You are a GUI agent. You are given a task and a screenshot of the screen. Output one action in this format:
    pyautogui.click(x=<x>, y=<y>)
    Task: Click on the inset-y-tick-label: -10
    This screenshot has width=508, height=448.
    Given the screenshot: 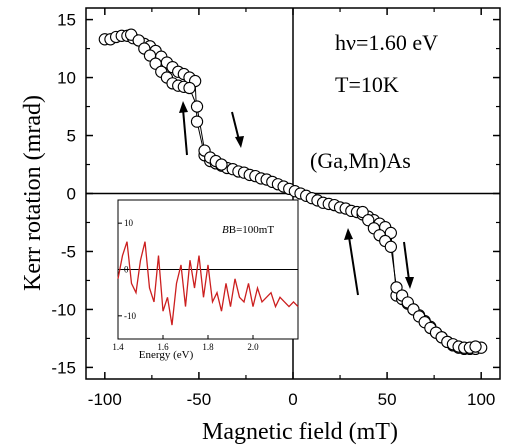 What is the action you would take?
    pyautogui.click(x=130, y=316)
    